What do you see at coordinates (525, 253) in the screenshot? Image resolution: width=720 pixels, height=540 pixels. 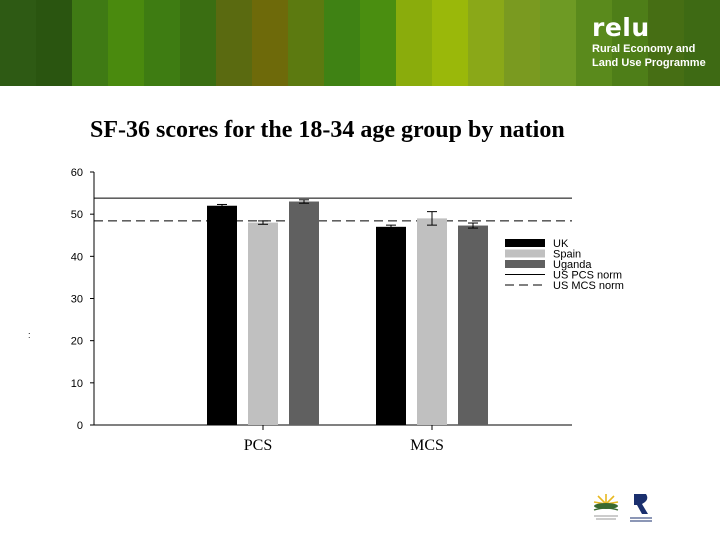 I see `legend-swatch-Spain` at bounding box center [525, 253].